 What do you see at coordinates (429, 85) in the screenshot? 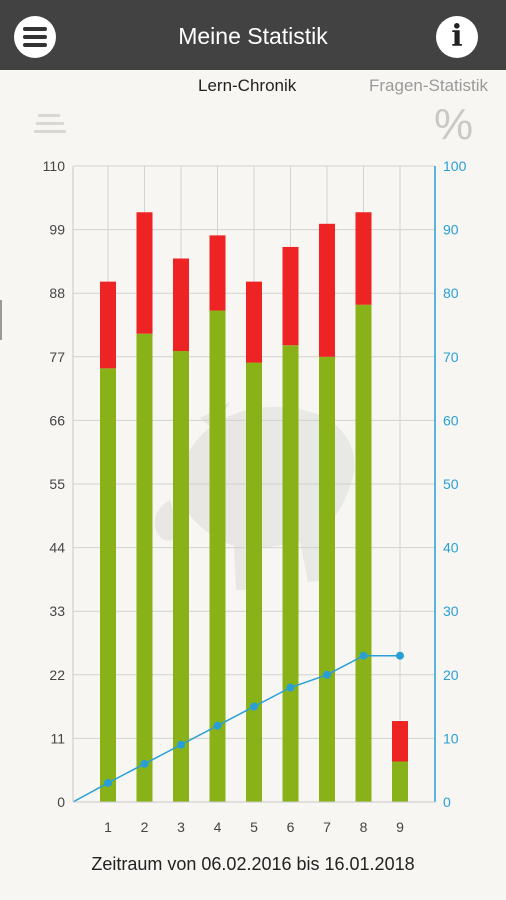
I see `tab-fragen-statistik: Fragen-Statistik` at bounding box center [429, 85].